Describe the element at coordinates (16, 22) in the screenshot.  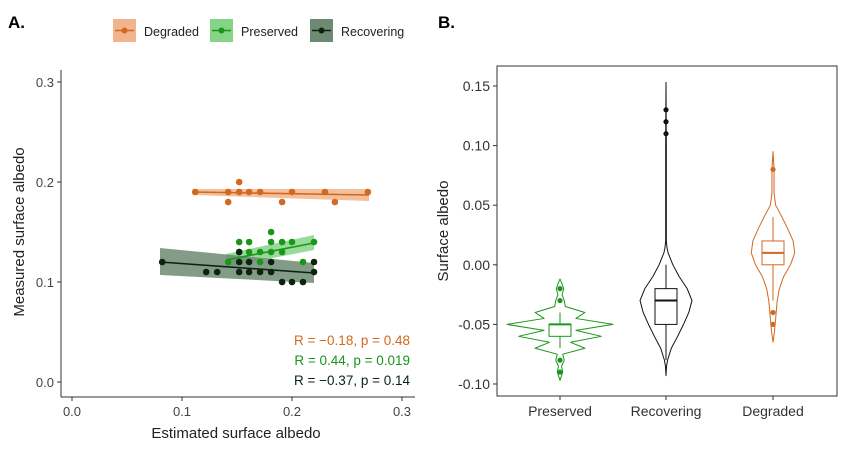
I see `panel-a-label: A.` at that location.